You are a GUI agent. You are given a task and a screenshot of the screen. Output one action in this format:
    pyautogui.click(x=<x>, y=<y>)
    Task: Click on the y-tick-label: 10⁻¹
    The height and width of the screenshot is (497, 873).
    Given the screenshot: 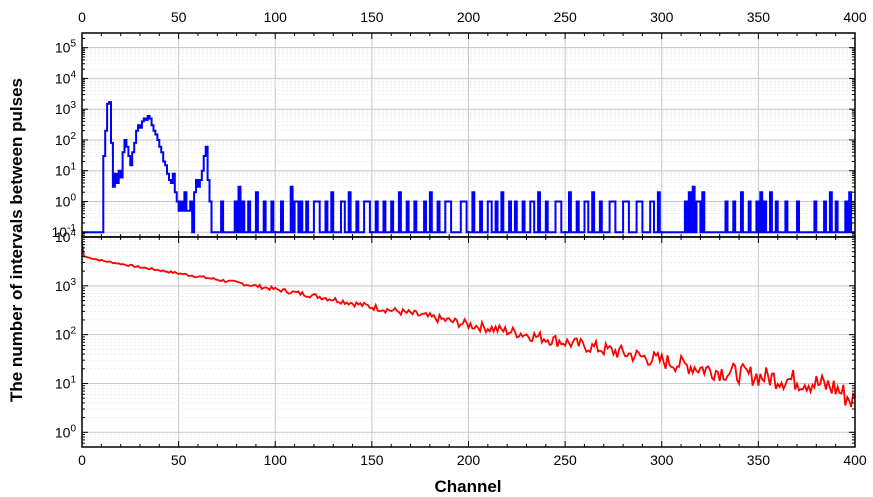 What is the action you would take?
    pyautogui.click(x=64, y=231)
    